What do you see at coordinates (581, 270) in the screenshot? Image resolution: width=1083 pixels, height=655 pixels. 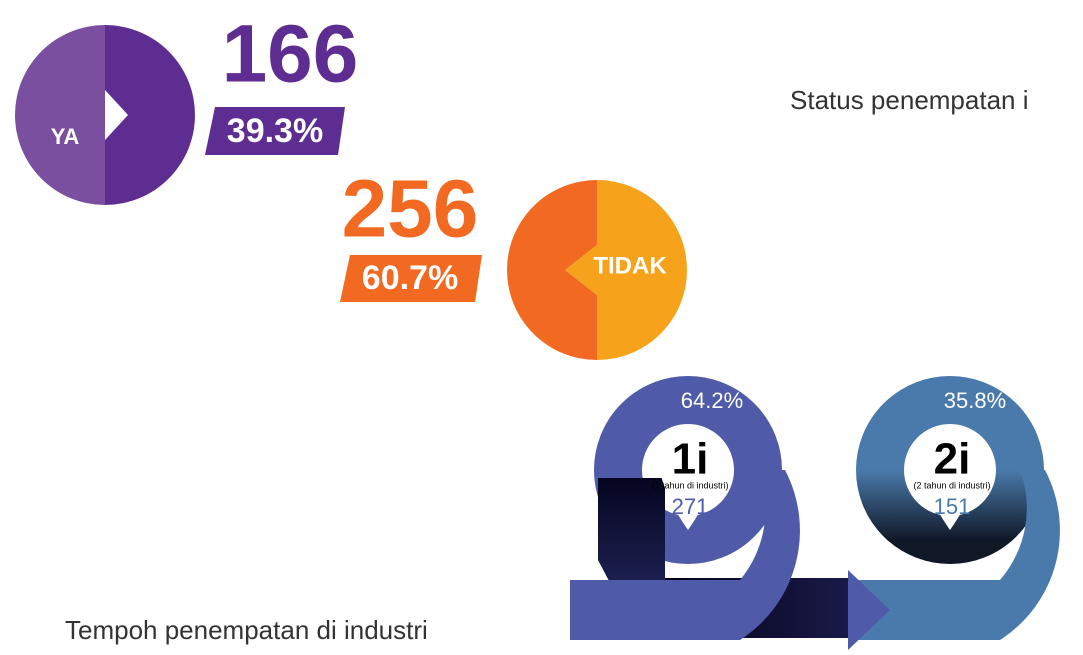 I see `notch` at bounding box center [581, 270].